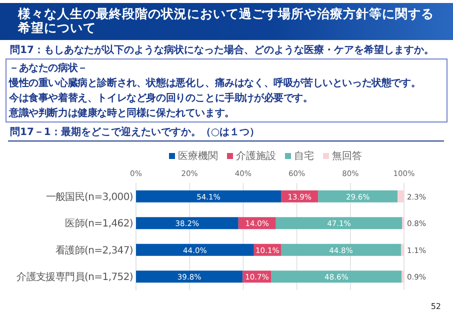 The image size is (453, 320). I want to click on text: 52, so click(435, 306).